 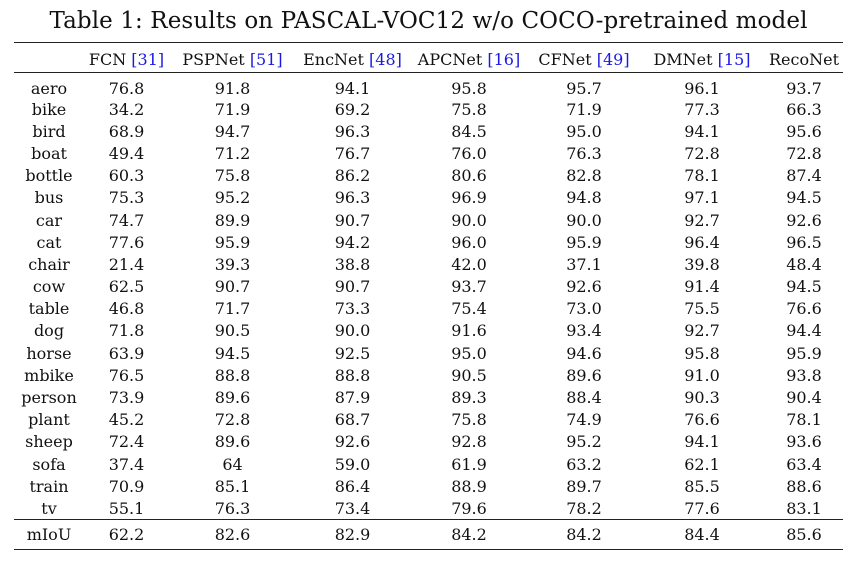 I want to click on citation-link: [16], so click(x=504, y=59).